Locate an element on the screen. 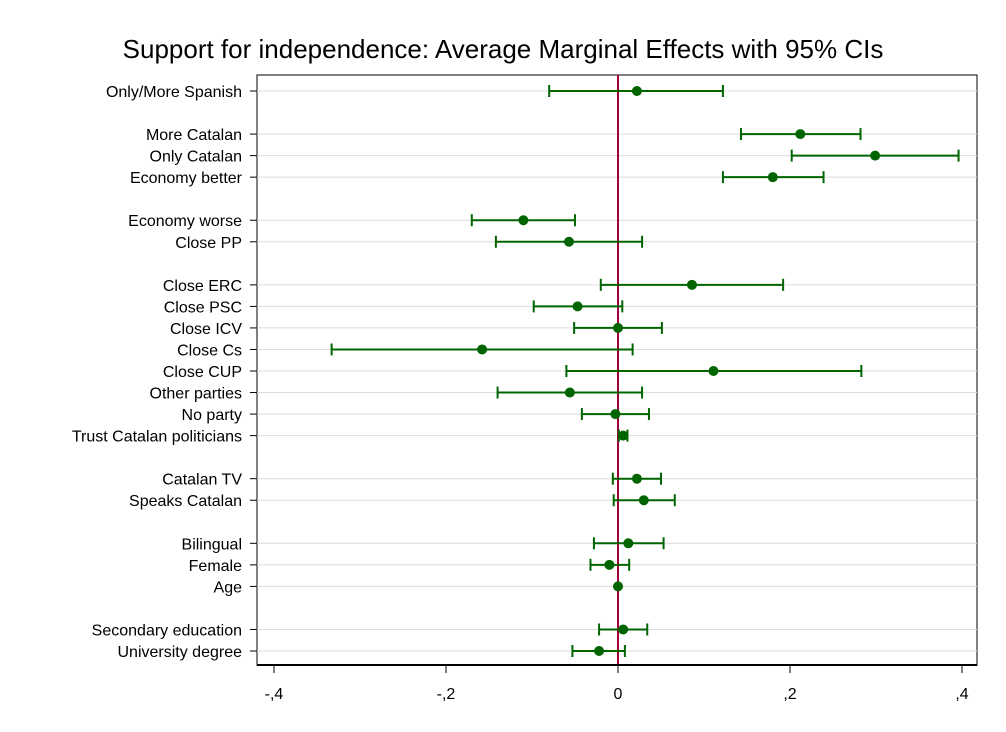 The image size is (1006, 732). y-tick-label: Catalan TV is located at coordinates (202, 480).